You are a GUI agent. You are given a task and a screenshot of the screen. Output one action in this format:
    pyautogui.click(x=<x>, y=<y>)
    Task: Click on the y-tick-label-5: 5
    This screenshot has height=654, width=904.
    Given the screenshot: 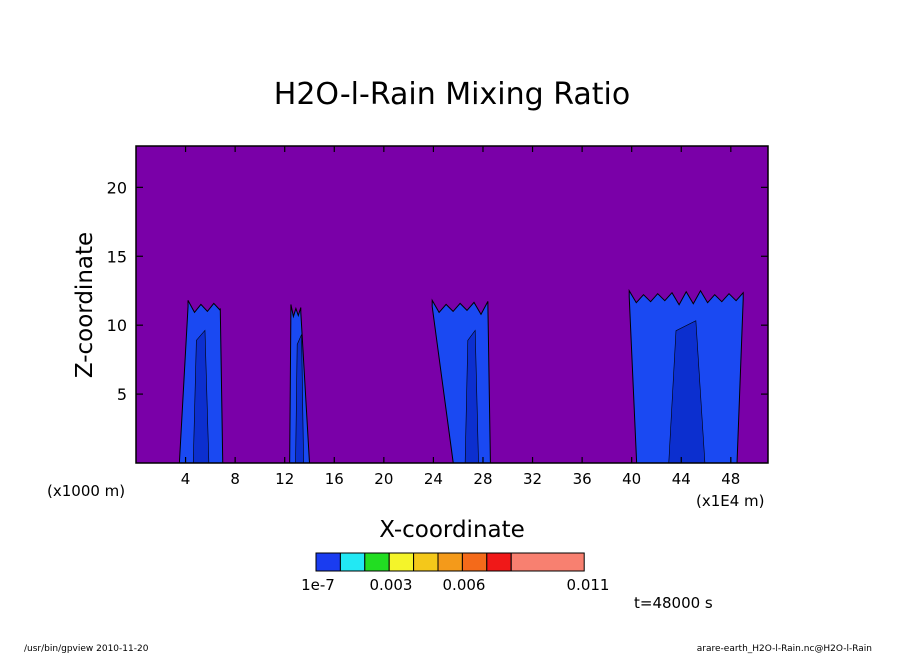 What is the action you would take?
    pyautogui.click(x=122, y=394)
    